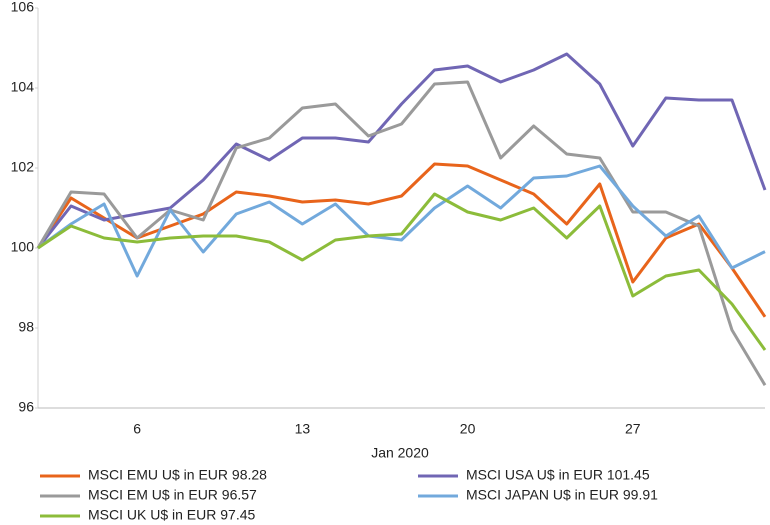 This screenshot has height=525, width=770. What do you see at coordinates (137, 429) in the screenshot?
I see `x-tick-label: 6` at bounding box center [137, 429].